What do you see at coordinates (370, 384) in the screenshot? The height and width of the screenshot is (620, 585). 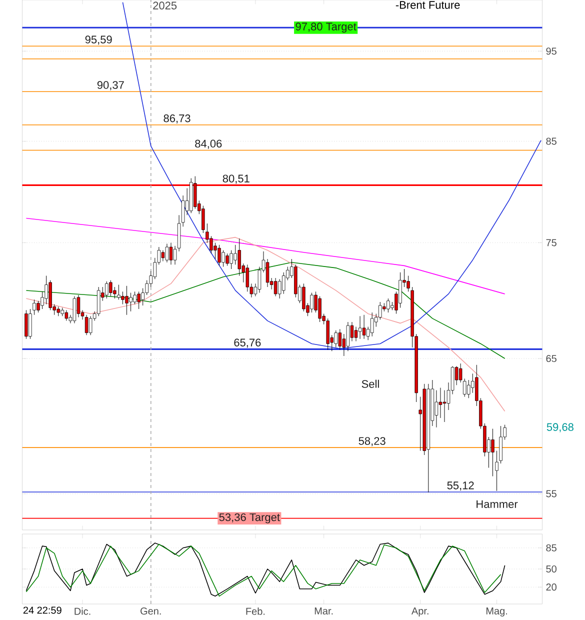 I see `annotation: Sell` at bounding box center [370, 384].